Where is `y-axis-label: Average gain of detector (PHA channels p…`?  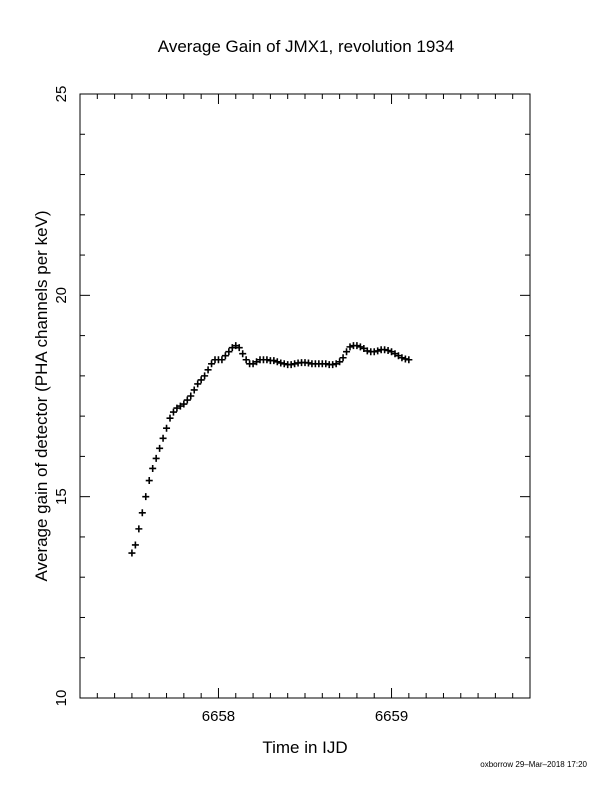 y-axis-label: Average gain of detector (PHA channels p… is located at coordinates (41, 396).